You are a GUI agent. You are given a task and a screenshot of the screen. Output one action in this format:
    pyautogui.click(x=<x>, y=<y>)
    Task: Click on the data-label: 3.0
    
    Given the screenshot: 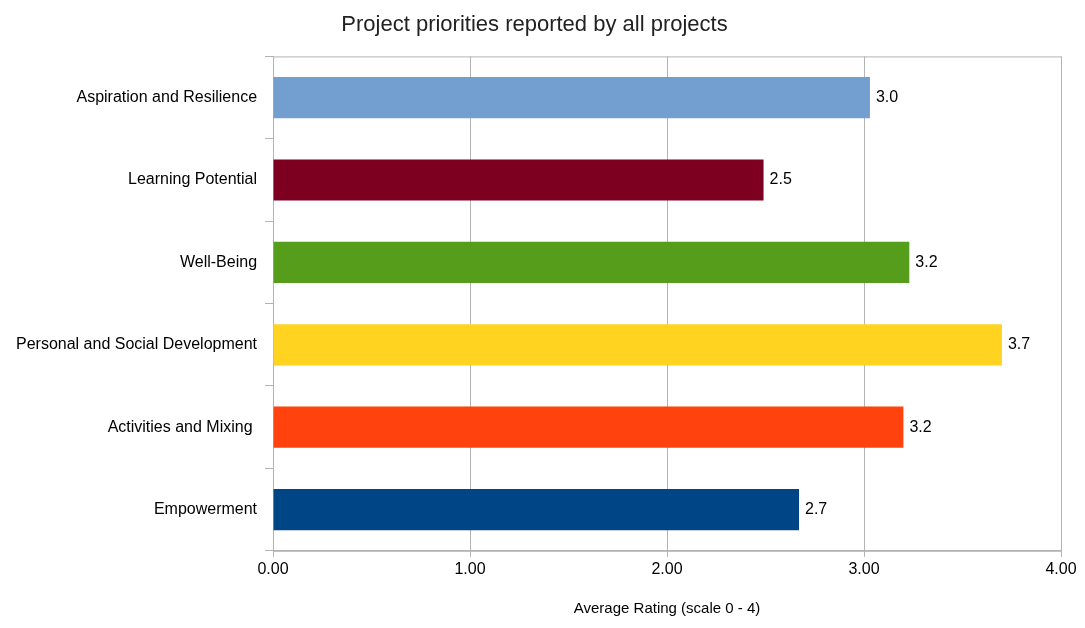 What is the action you would take?
    pyautogui.click(x=887, y=97)
    